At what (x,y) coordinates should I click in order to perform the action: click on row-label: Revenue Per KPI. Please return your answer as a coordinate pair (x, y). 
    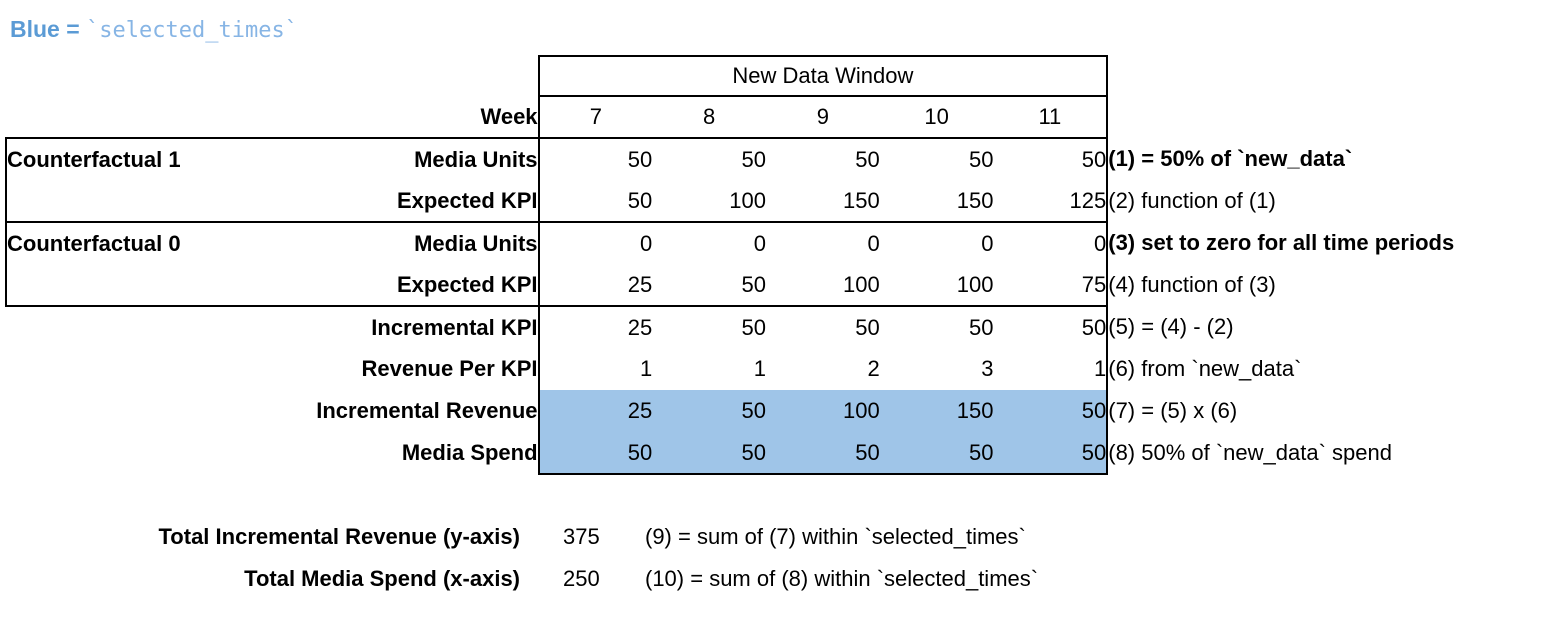
    Looking at the image, I should click on (449, 368).